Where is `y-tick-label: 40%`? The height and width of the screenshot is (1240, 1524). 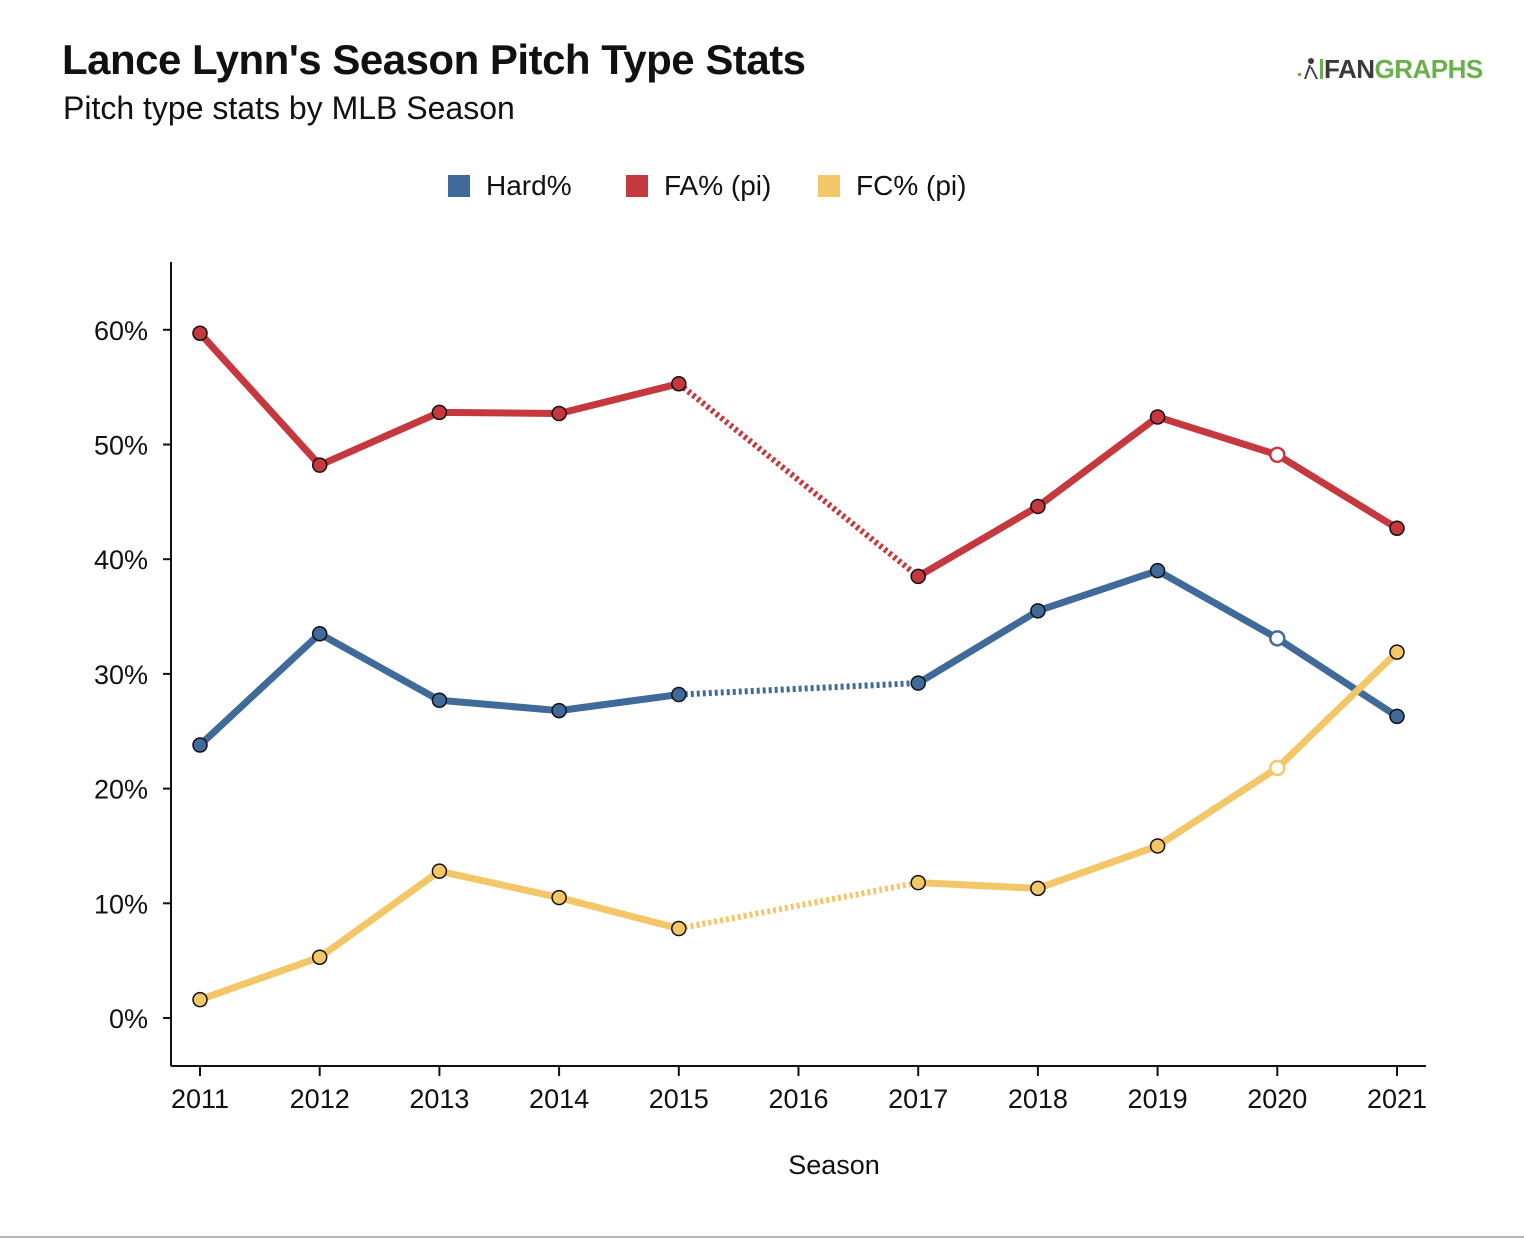
y-tick-label: 40% is located at coordinates (121, 560).